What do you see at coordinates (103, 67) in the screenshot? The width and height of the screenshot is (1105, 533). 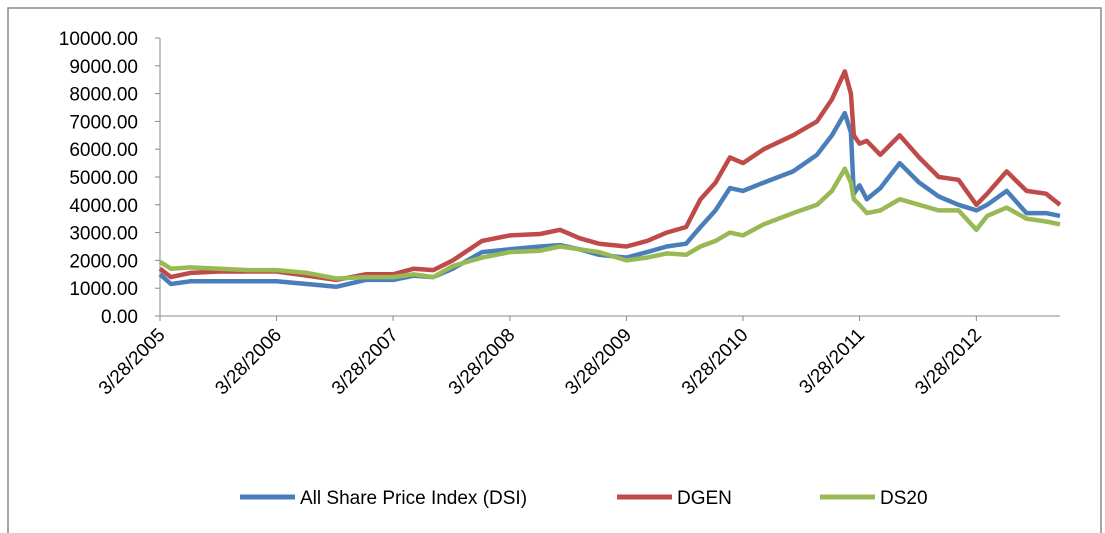 I see `y-tick-label: 9000.00` at bounding box center [103, 67].